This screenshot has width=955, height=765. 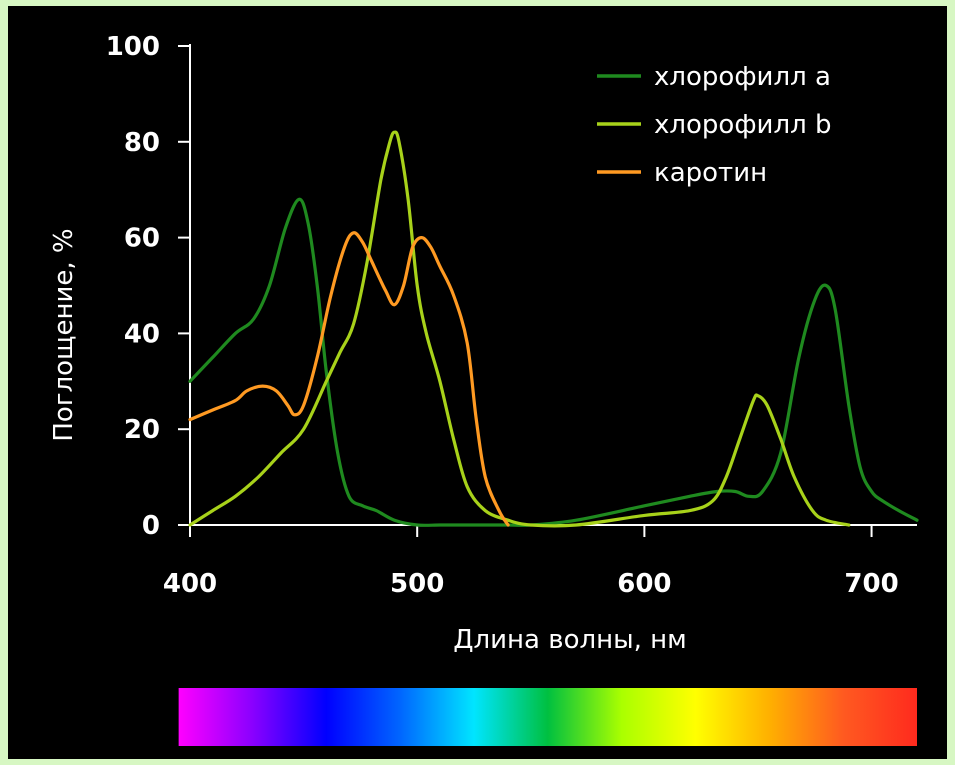 What do you see at coordinates (644, 584) in the screenshot?
I see `x-tick-label: 600` at bounding box center [644, 584].